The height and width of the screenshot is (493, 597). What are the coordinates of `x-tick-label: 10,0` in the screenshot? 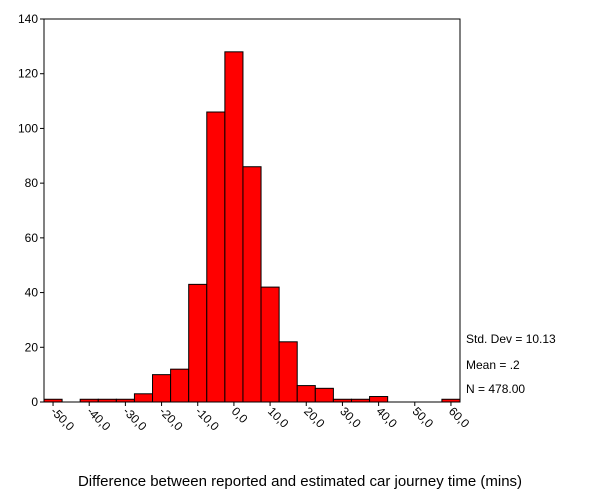 It's located at (278, 417).